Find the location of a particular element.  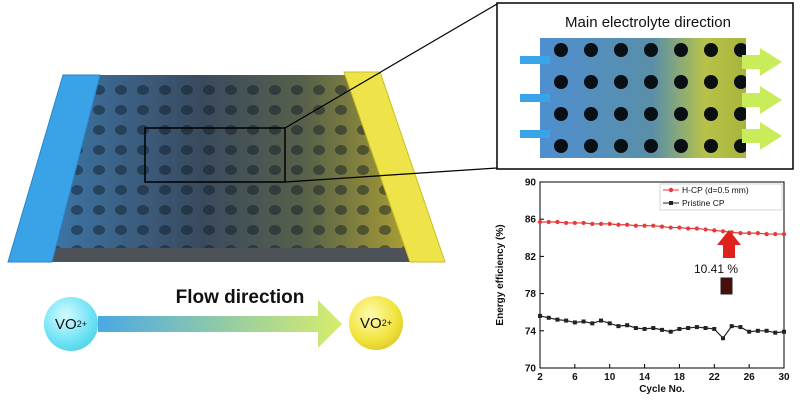

flow-direction-label: Flow direction is located at coordinates (240, 297).